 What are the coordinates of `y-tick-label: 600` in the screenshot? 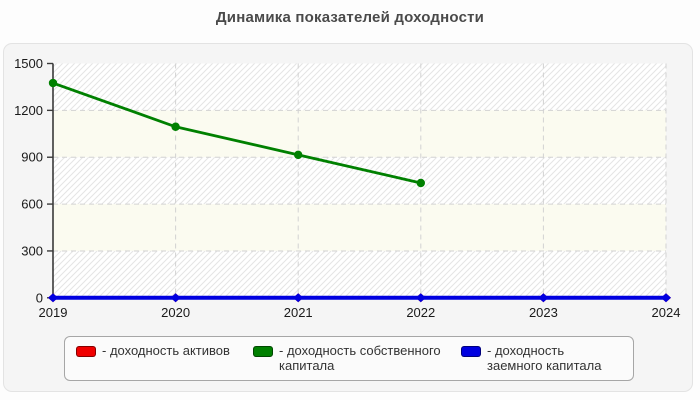 It's located at (32, 204).